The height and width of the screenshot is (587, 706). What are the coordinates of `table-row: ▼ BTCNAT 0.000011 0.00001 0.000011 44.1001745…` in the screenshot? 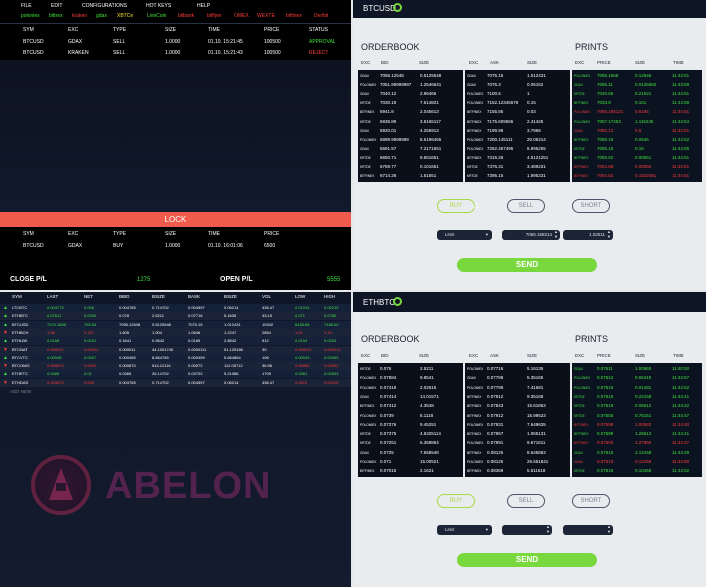 It's located at (175, 349).